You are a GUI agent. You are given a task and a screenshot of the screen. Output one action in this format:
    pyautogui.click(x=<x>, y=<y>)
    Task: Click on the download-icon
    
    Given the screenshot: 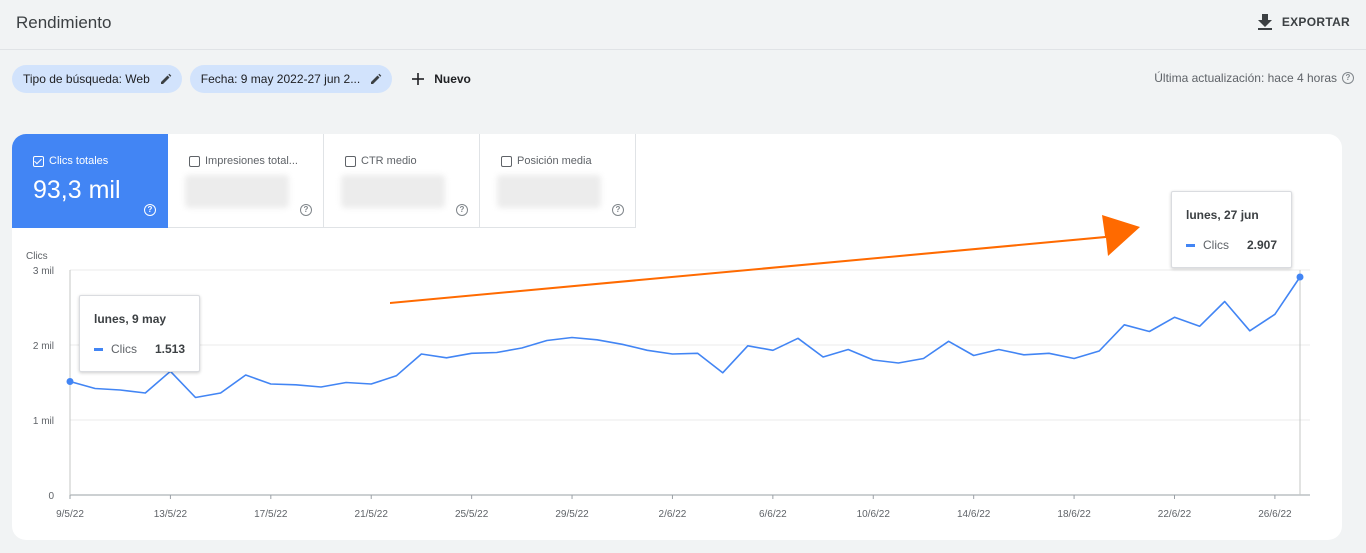 What is the action you would take?
    pyautogui.click(x=1264, y=22)
    